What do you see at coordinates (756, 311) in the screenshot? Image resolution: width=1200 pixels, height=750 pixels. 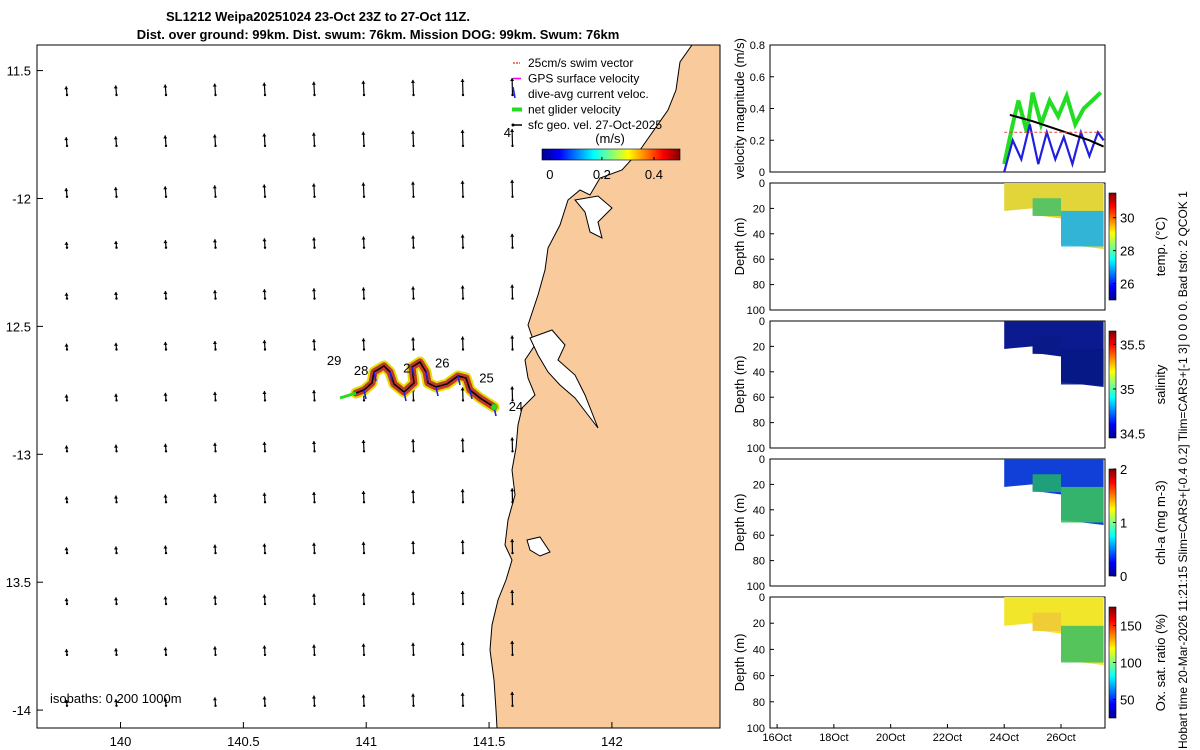 I see `panel-ytick-label: 100` at bounding box center [756, 311].